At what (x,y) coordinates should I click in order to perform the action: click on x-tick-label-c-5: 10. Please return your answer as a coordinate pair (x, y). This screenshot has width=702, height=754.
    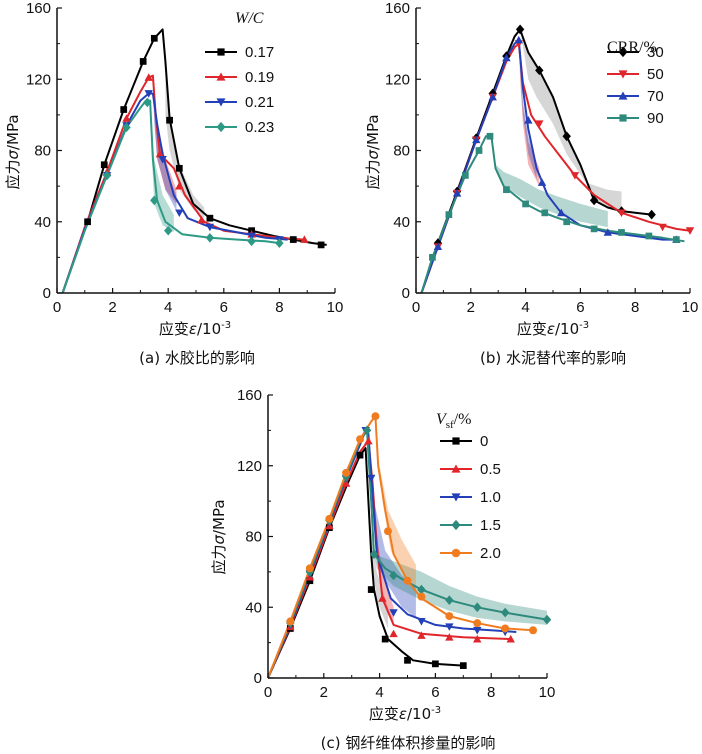
    Looking at the image, I should click on (547, 692).